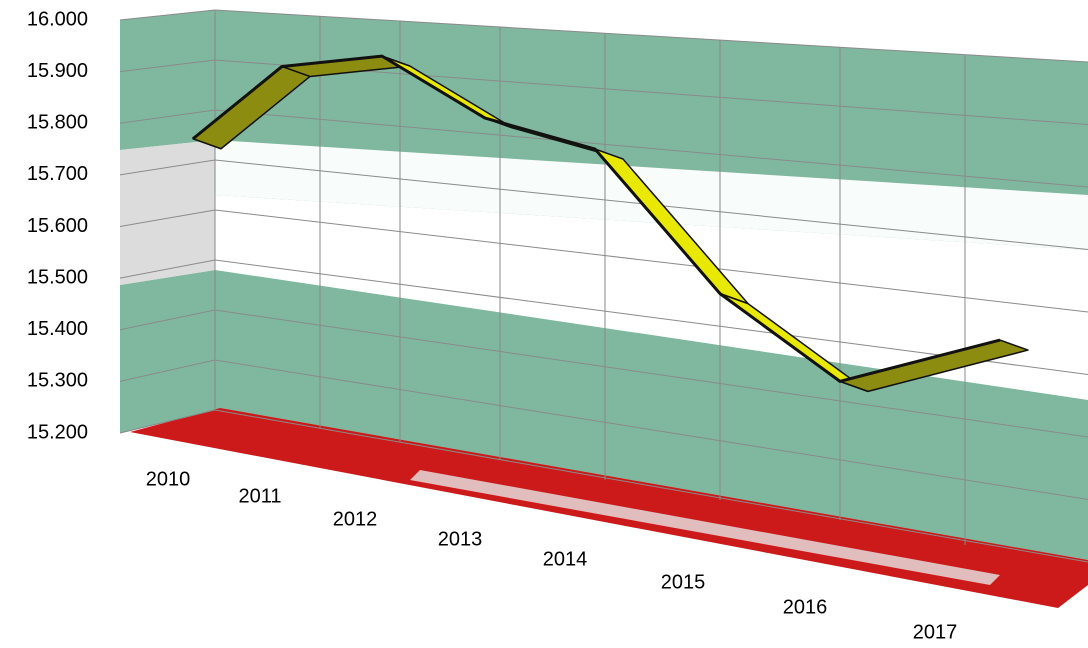 This screenshot has width=1088, height=648. What do you see at coordinates (565, 559) in the screenshot?
I see `x-tick-label: 2014` at bounding box center [565, 559].